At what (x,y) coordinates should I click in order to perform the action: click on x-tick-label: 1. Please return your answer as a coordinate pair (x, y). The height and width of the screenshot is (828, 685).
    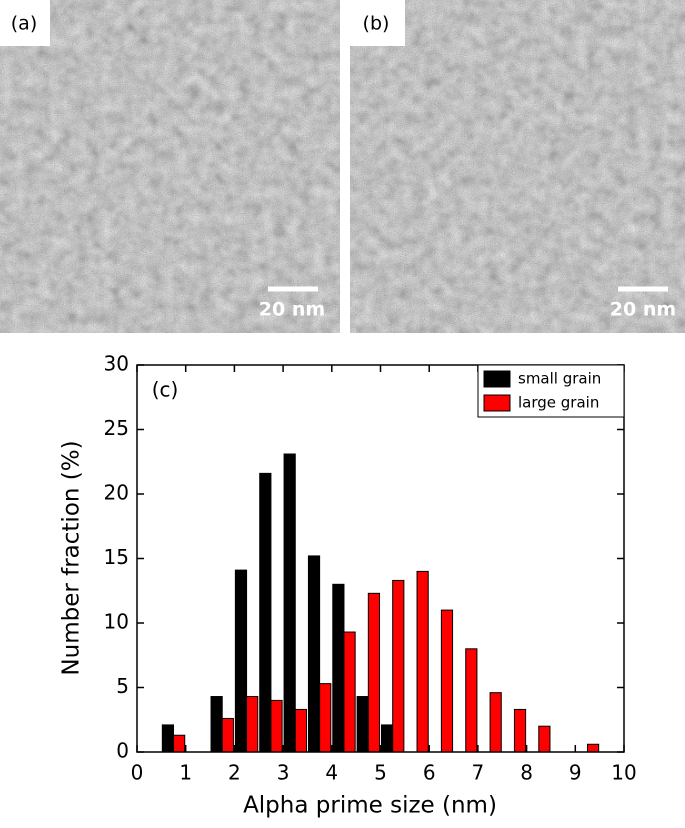
    Looking at the image, I should click on (185, 773).